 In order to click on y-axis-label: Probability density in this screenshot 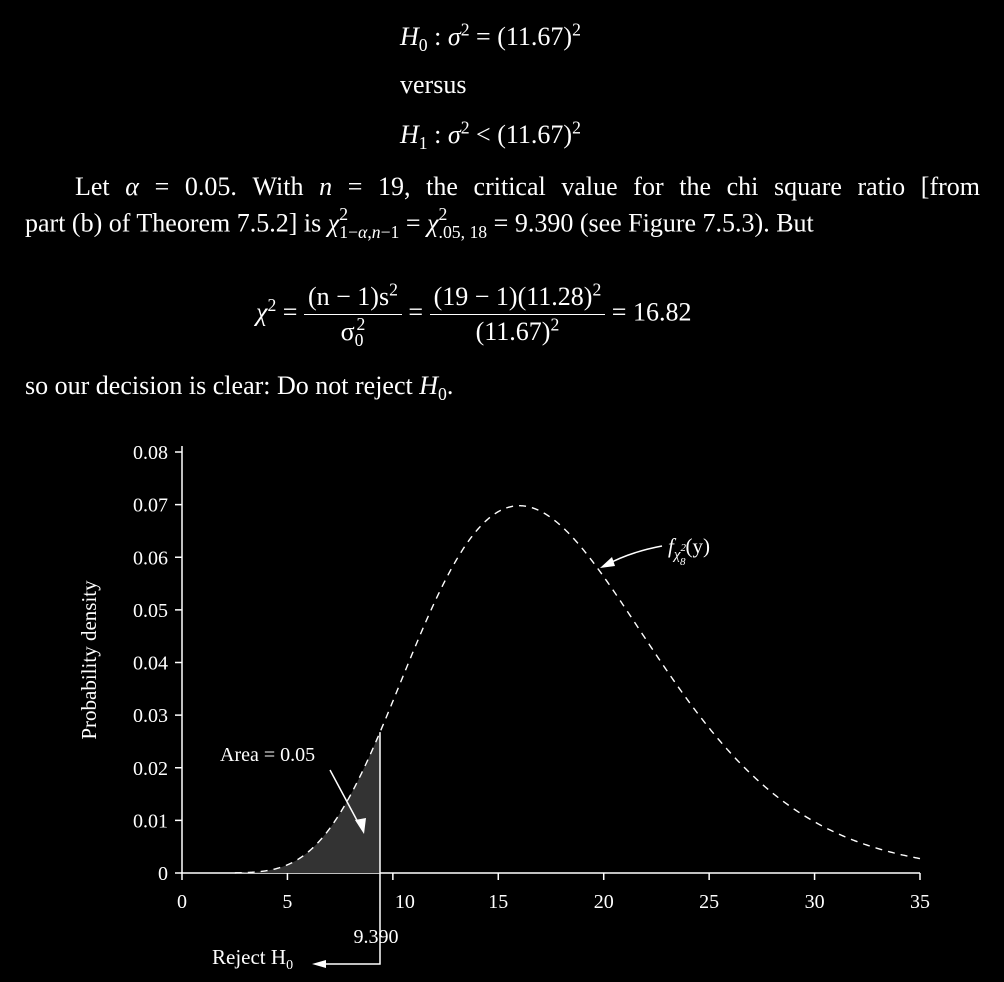, I will do `click(89, 660)`.